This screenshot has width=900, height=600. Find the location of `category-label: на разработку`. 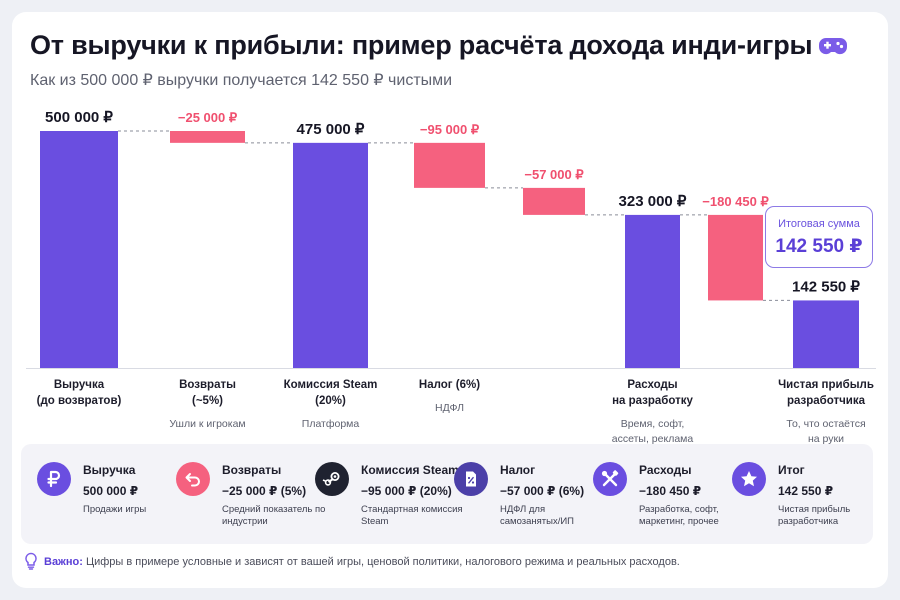

category-label: на разработку is located at coordinates (652, 401).